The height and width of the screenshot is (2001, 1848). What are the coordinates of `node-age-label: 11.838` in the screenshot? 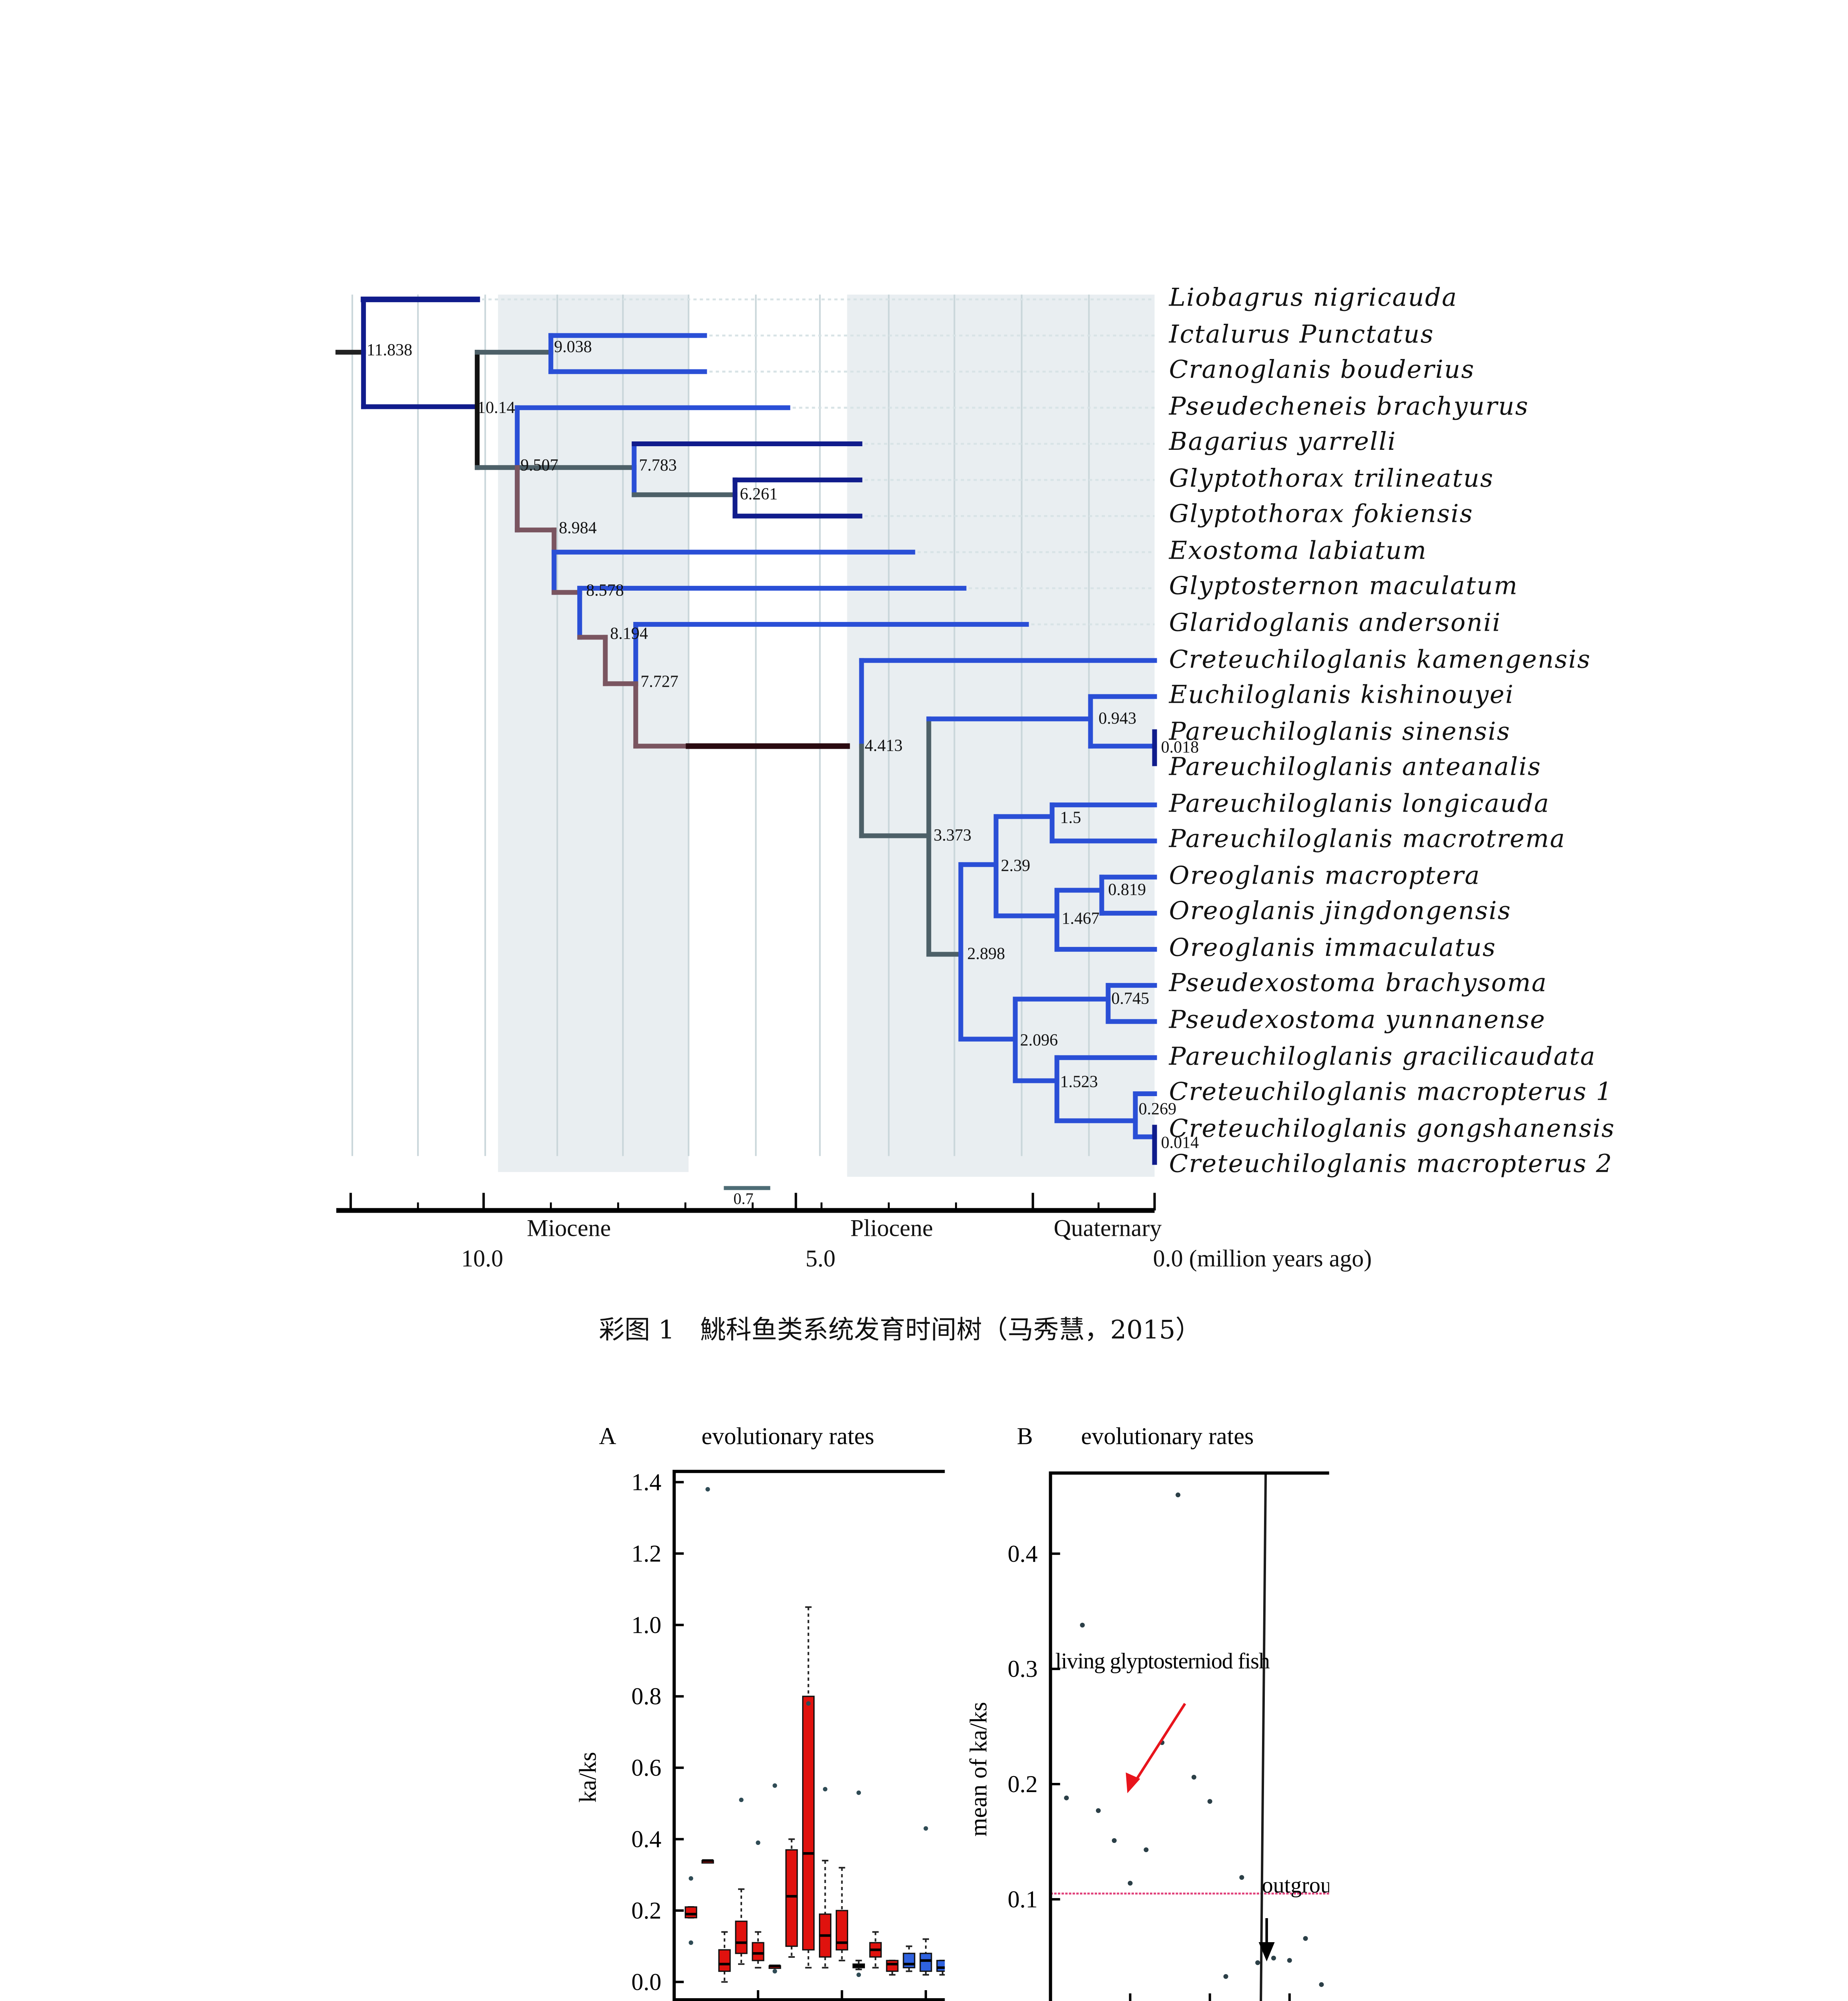 It's located at (390, 352).